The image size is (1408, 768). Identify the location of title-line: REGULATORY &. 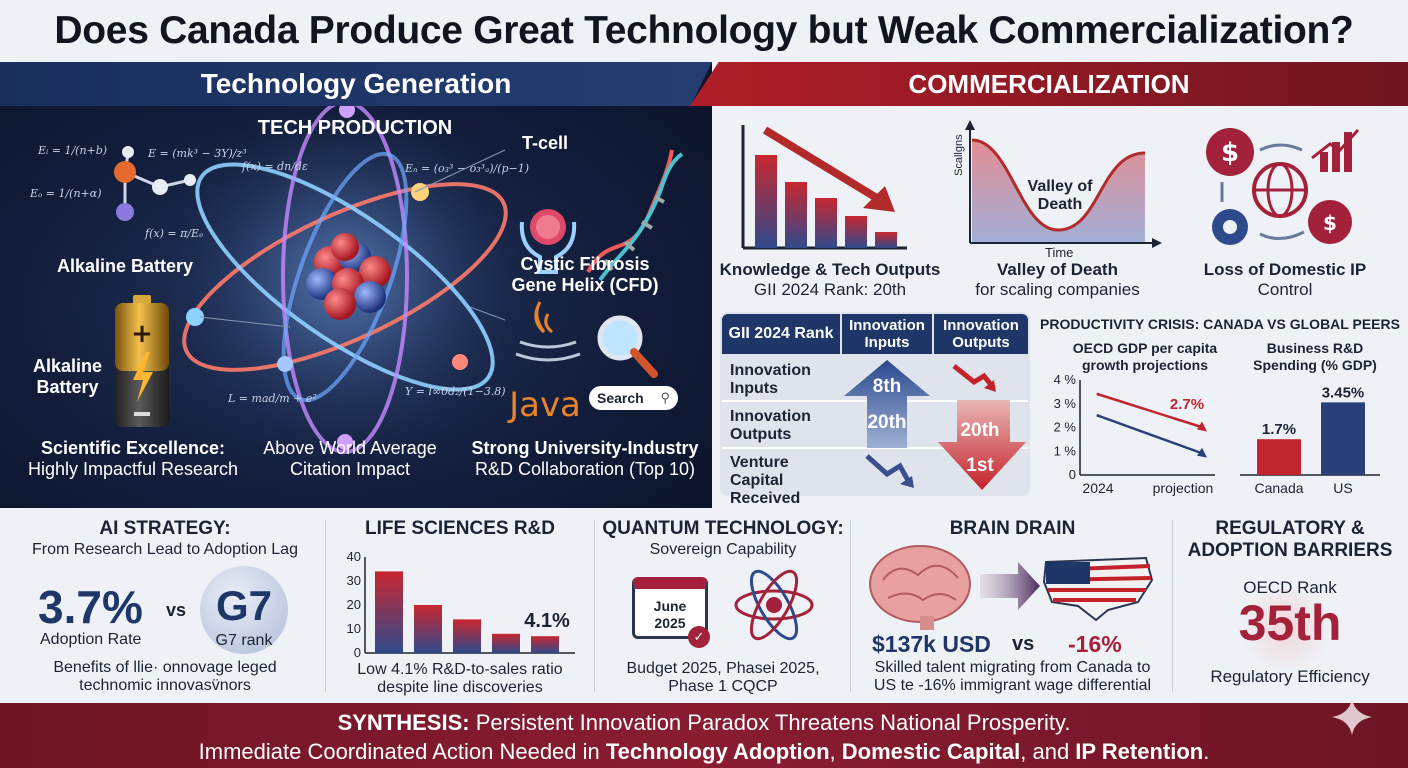
(1290, 528).